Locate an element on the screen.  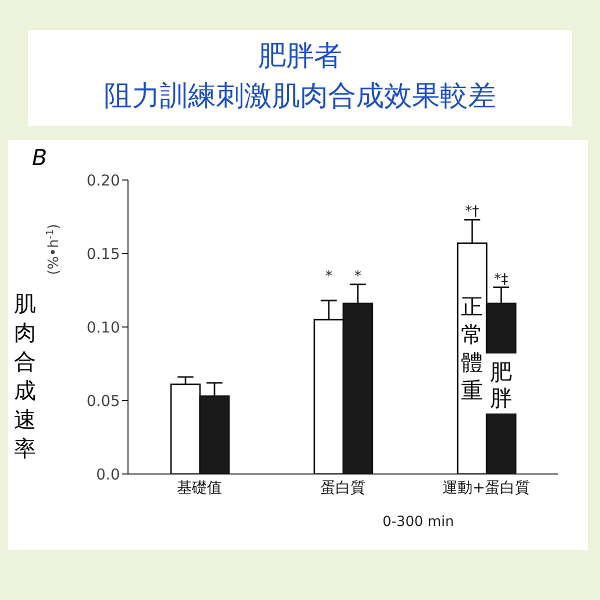
x-tick-label: 運動+蛋白質 is located at coordinates (486, 487).